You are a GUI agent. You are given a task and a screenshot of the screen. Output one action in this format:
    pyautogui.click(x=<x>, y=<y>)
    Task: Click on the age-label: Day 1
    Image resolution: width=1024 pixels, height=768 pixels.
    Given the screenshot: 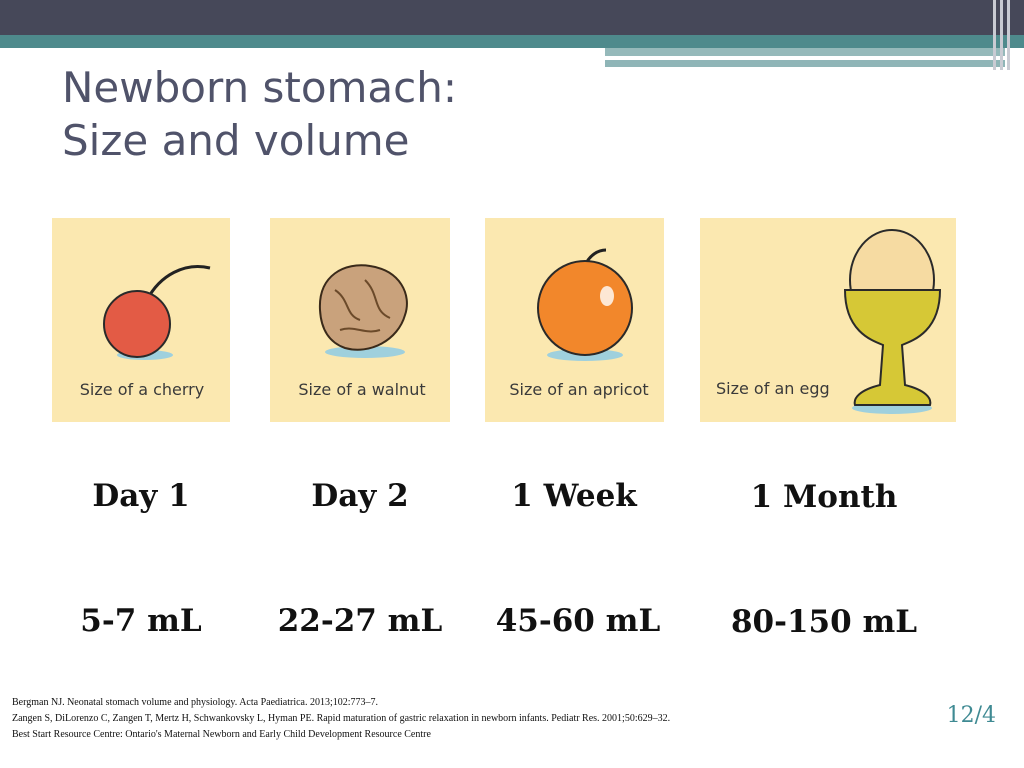 What is the action you would take?
    pyautogui.click(x=140, y=496)
    